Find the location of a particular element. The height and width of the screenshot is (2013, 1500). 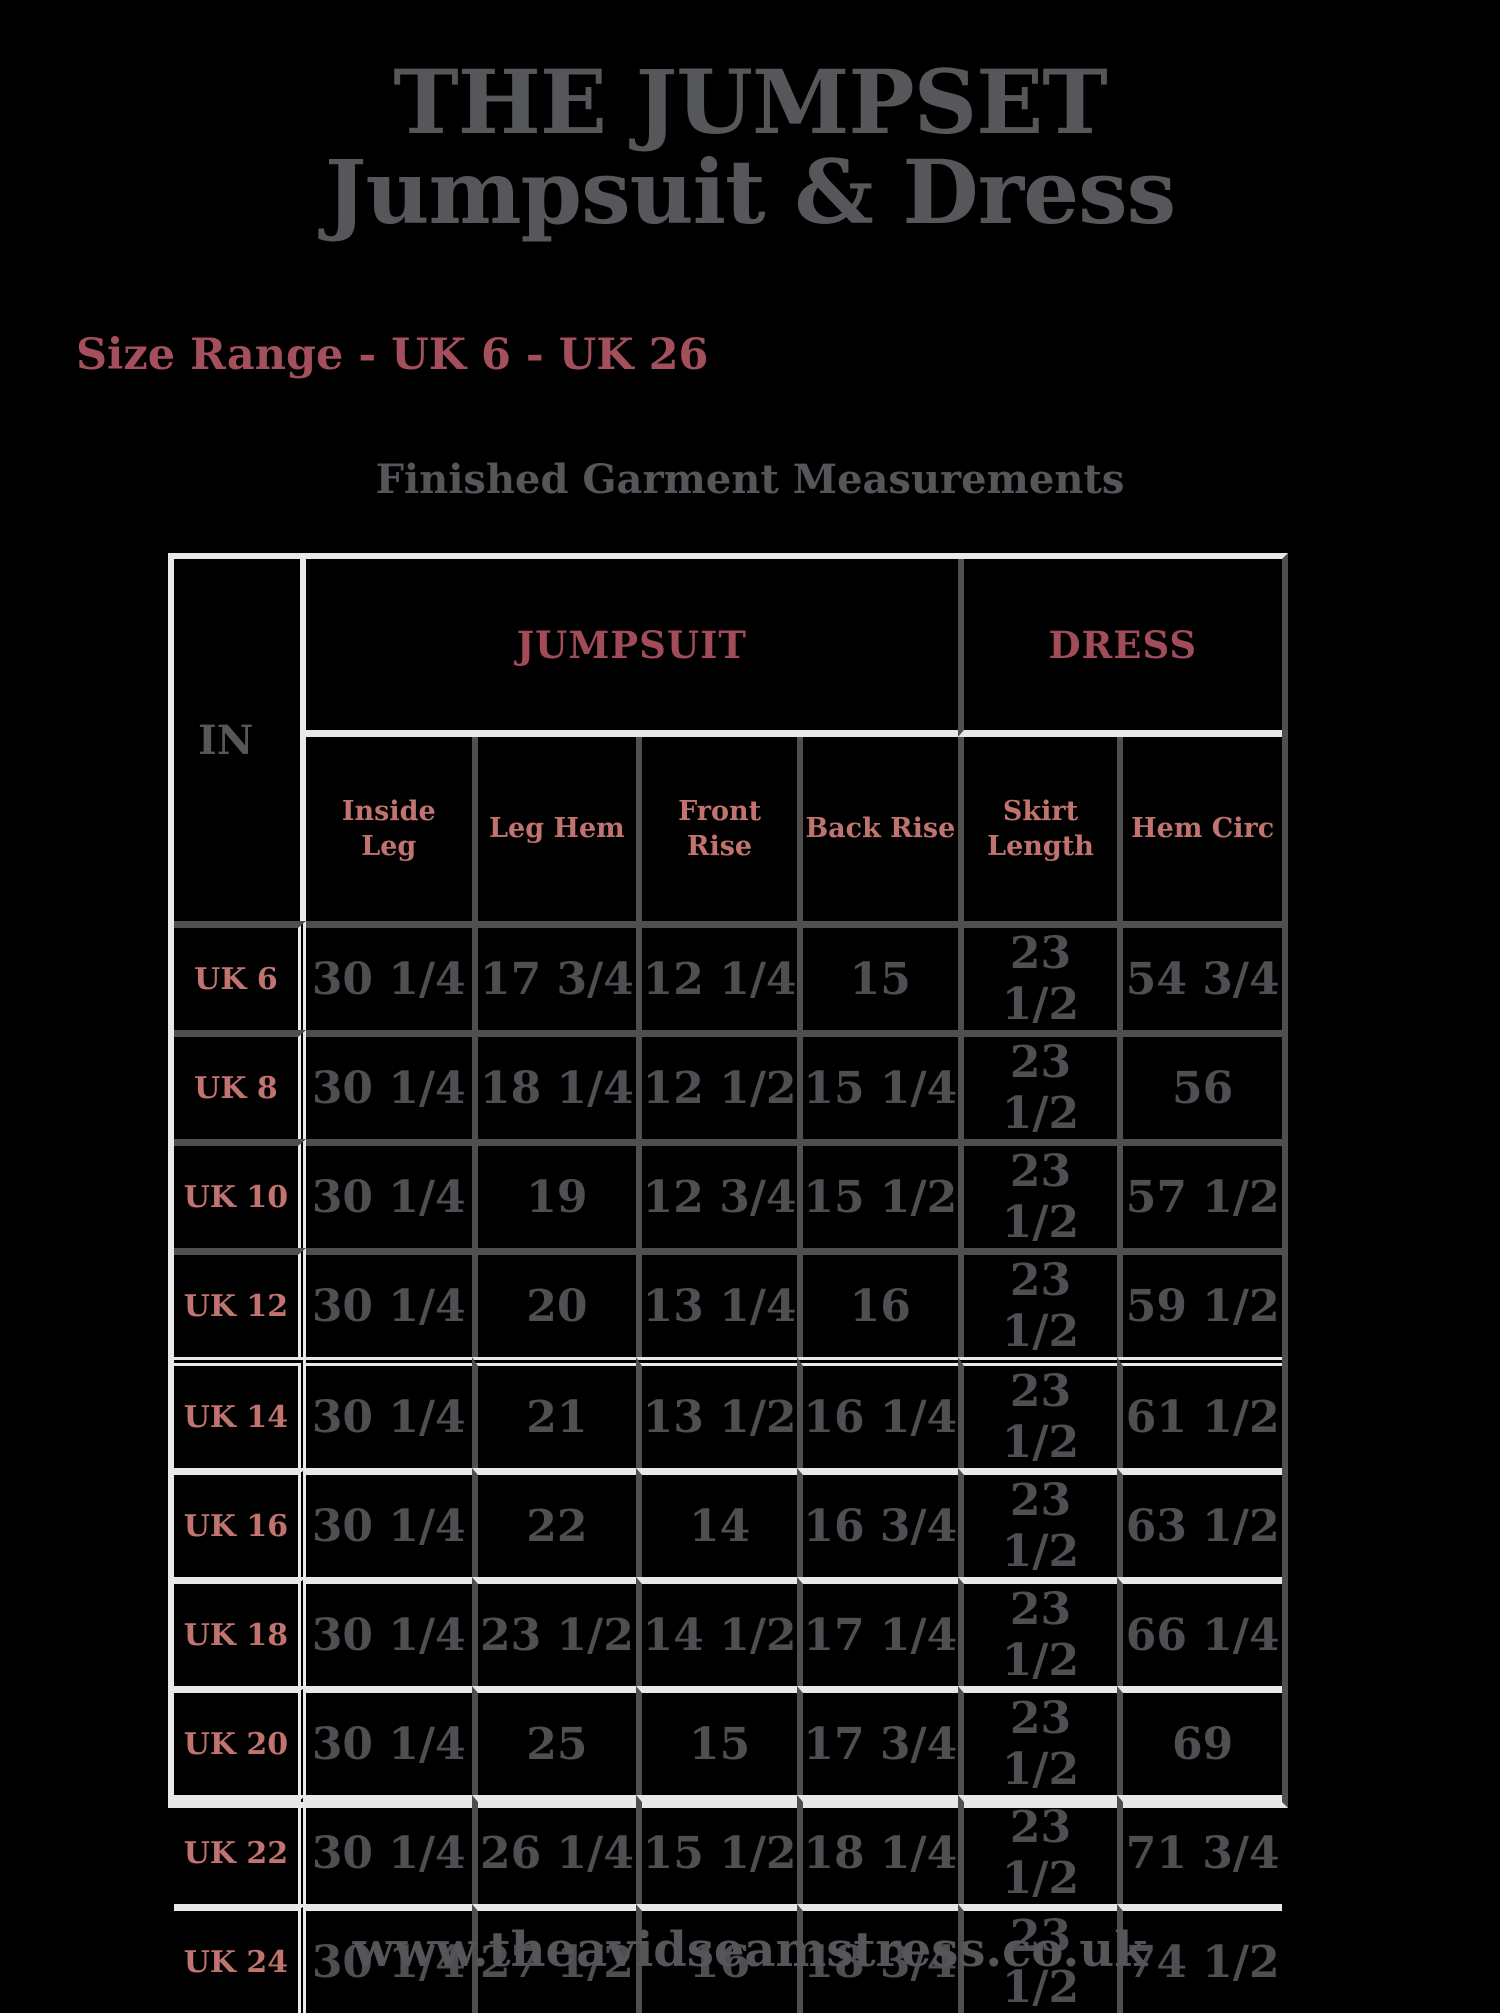

measurement-cell: 14 1/2 is located at coordinates (716, 1631).